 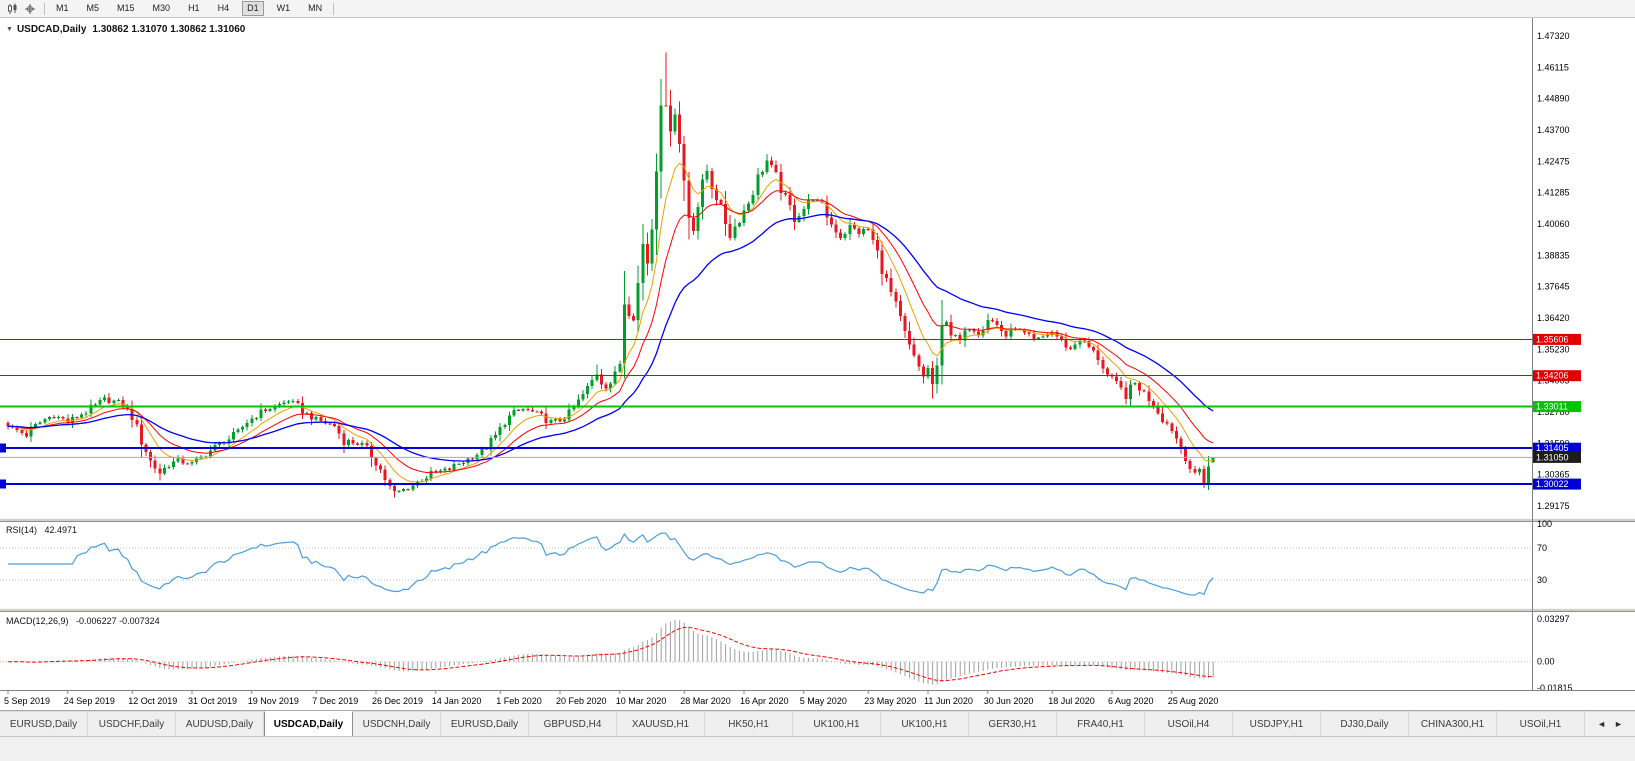 I want to click on chart-symbol-label: USDCAD,Daily, so click(x=51, y=29).